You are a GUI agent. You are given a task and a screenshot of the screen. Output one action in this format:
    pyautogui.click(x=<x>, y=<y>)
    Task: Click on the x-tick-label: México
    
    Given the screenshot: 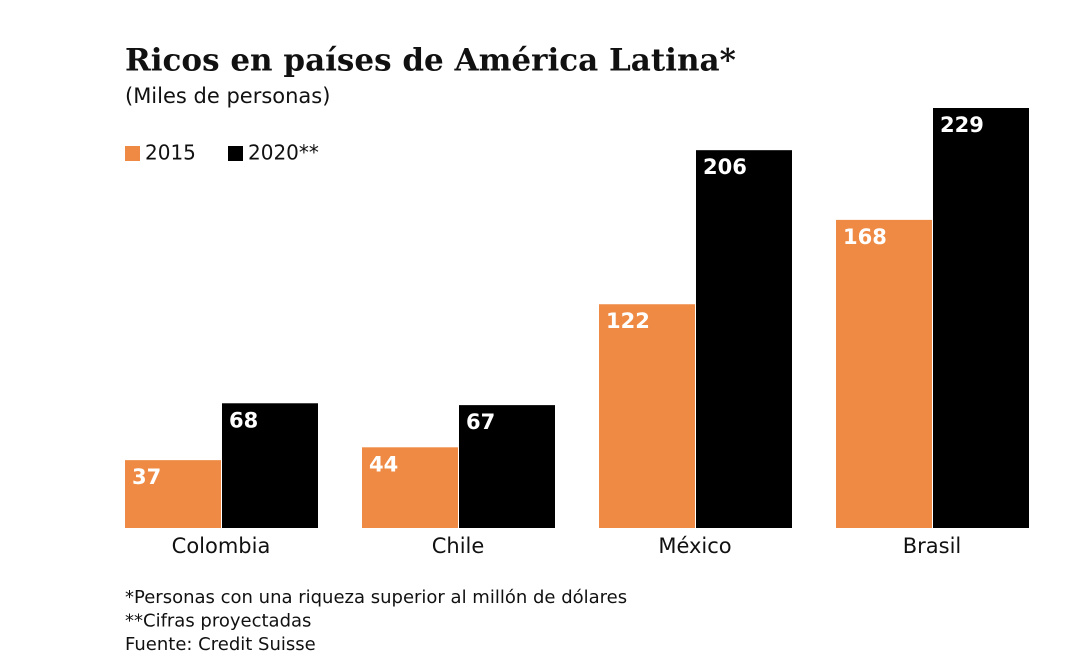 What is the action you would take?
    pyautogui.click(x=694, y=546)
    